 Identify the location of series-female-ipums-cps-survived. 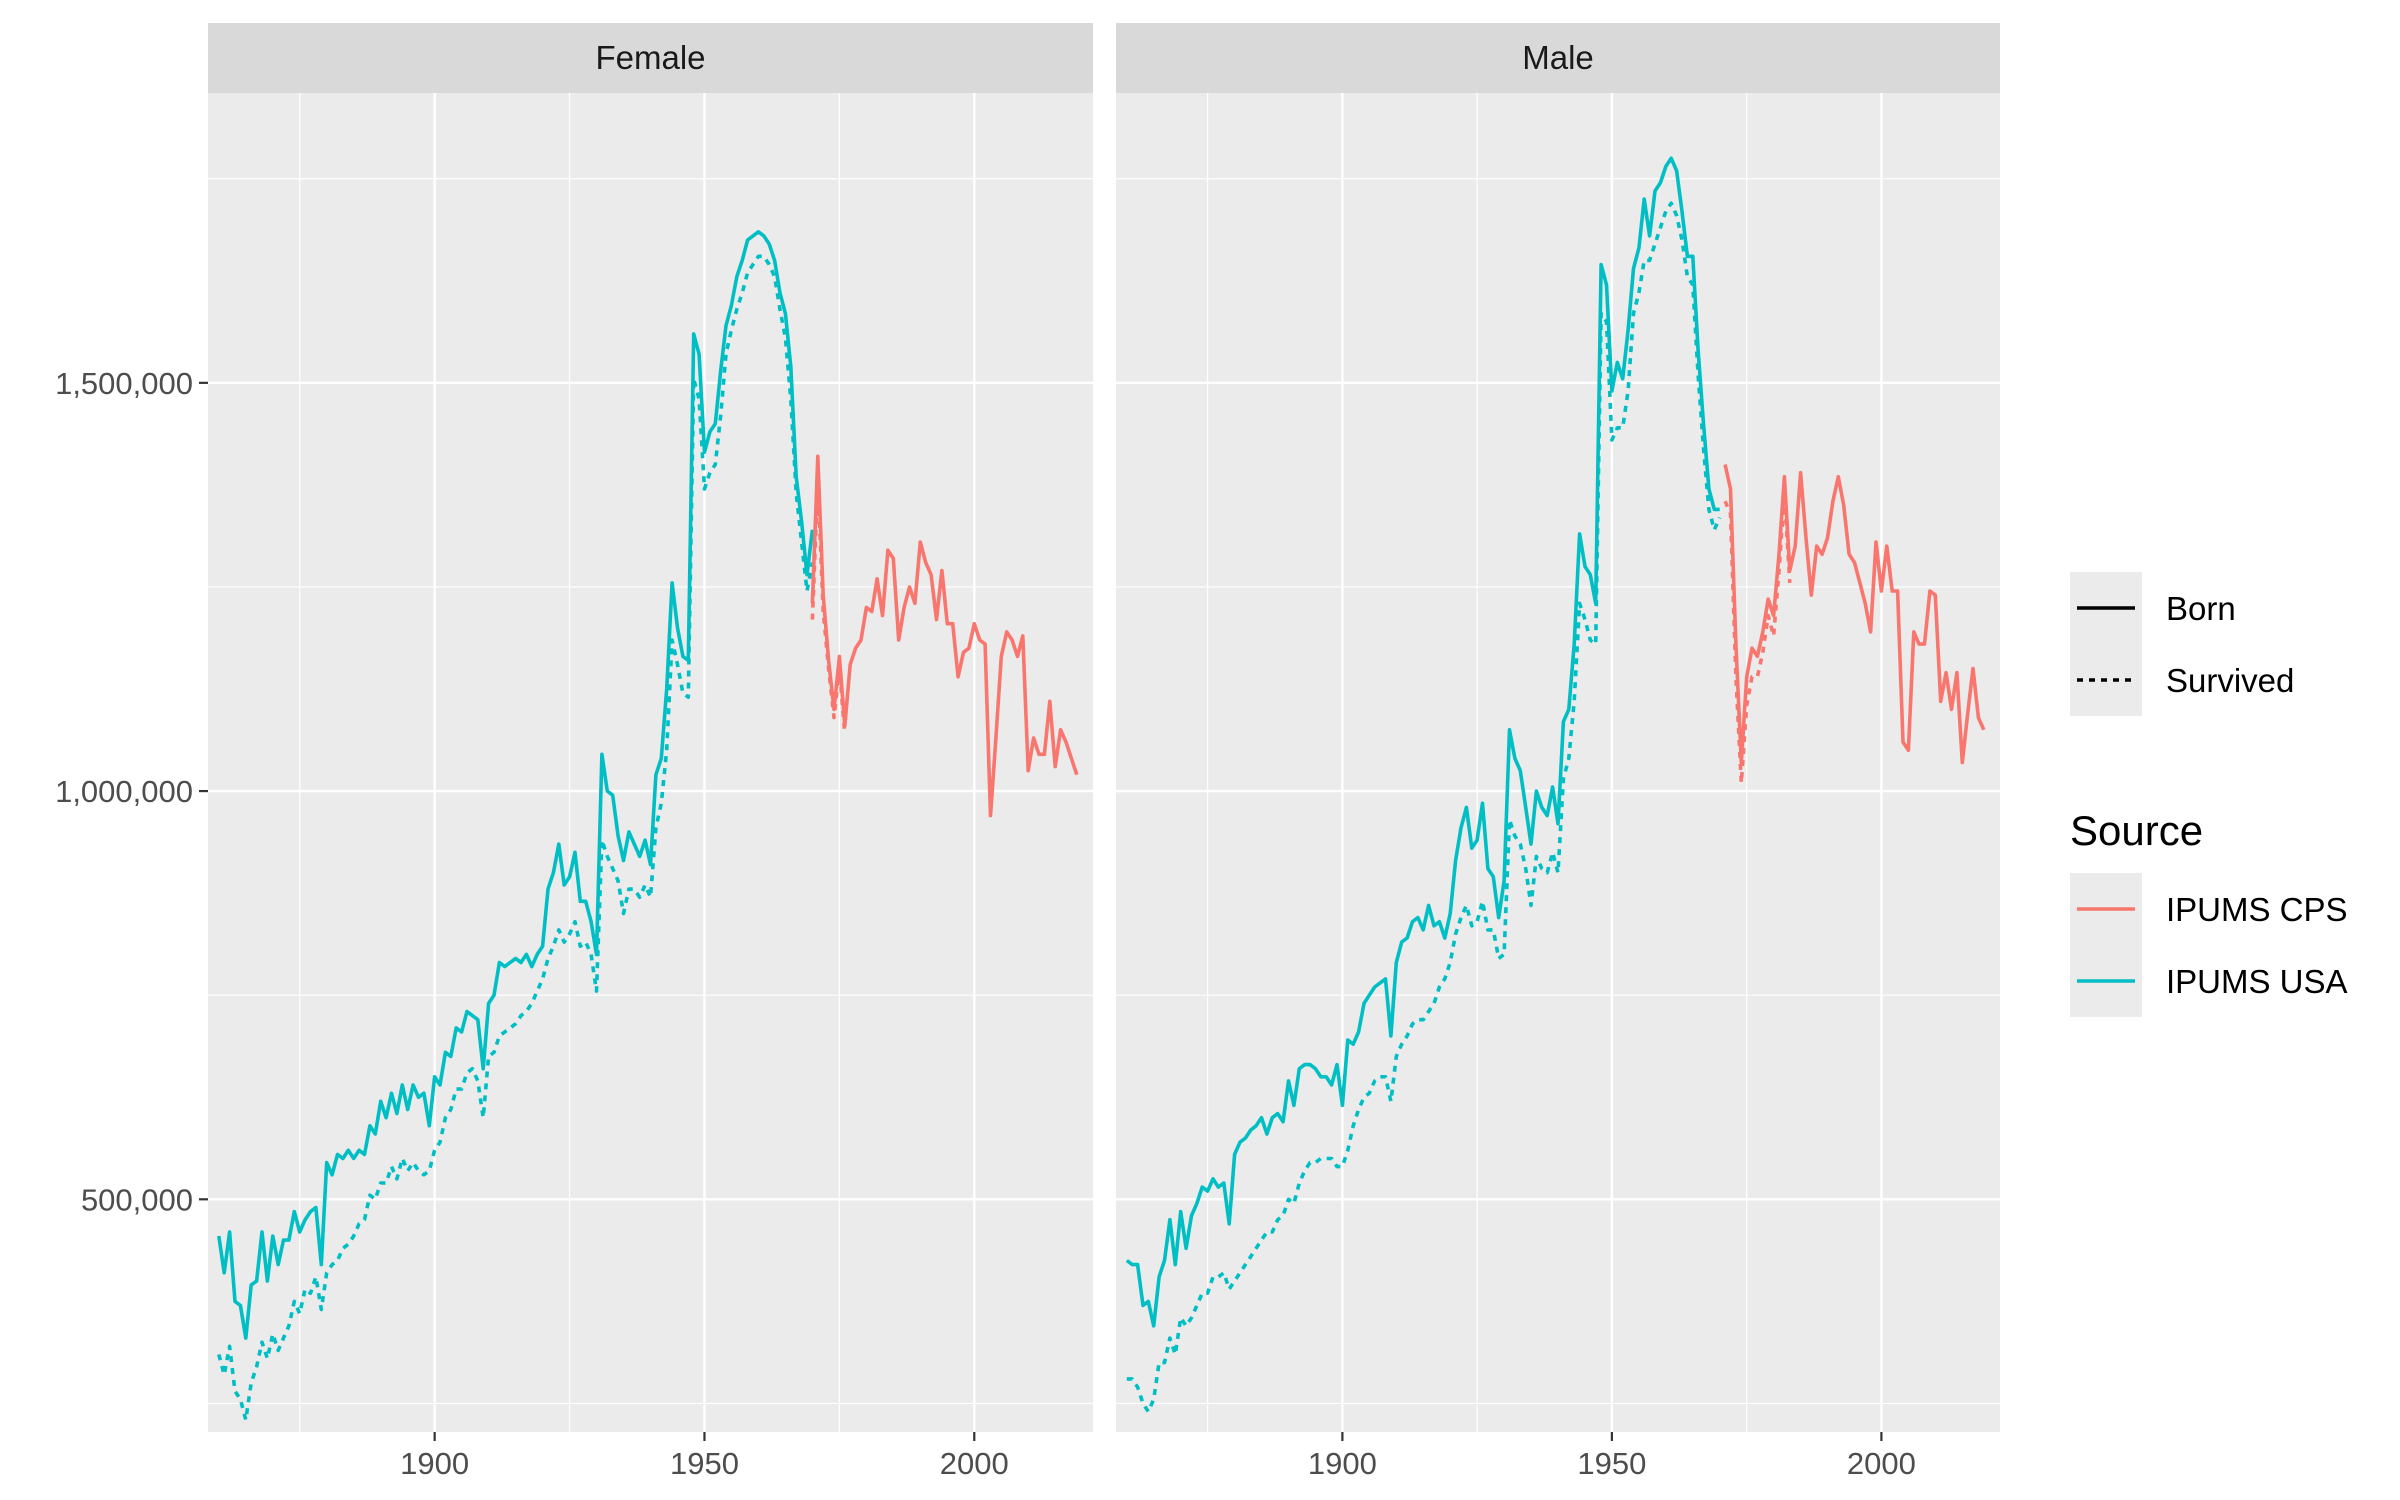
(828, 606).